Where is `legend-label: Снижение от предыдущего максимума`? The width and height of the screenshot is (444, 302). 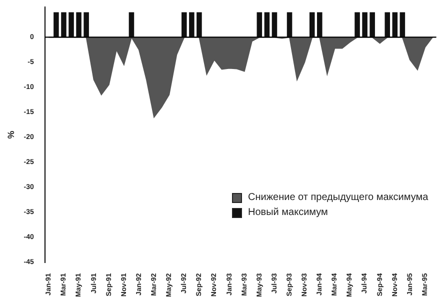 legend-label: Снижение от предыдущего максимума is located at coordinates (338, 198).